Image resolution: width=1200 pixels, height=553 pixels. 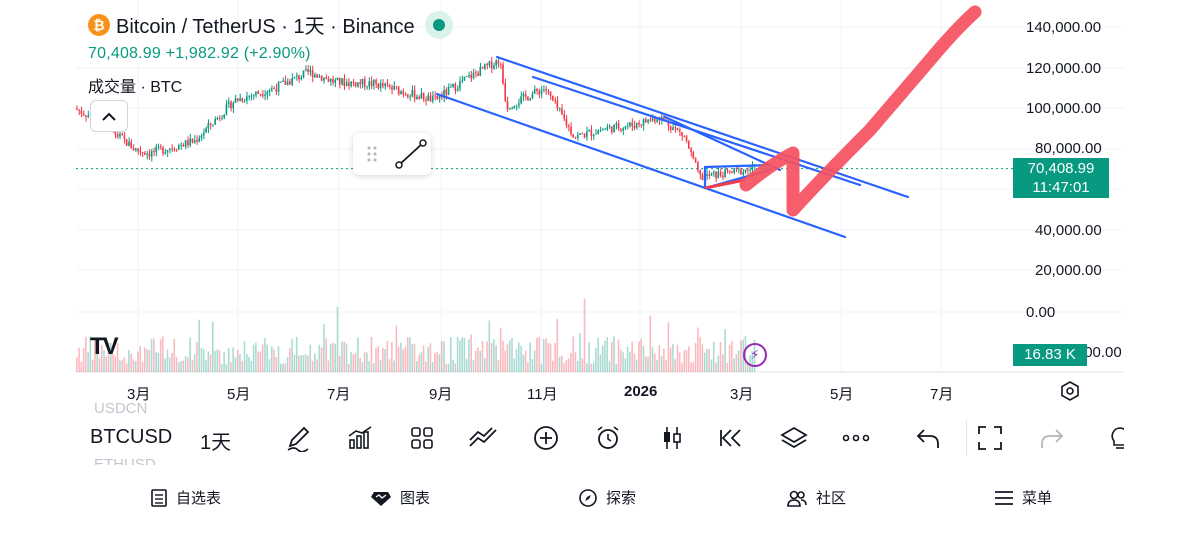 What do you see at coordinates (860, 111) in the screenshot?
I see `hand-drawn-arrow` at bounding box center [860, 111].